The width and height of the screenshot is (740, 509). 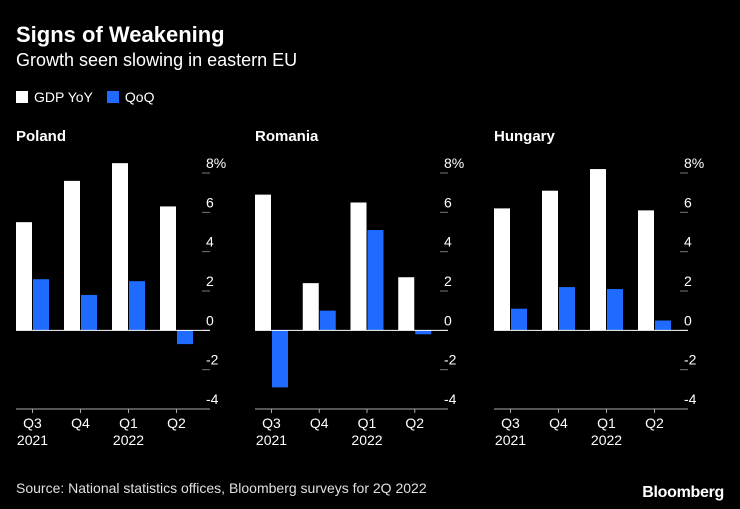 What do you see at coordinates (367, 423) in the screenshot?
I see `x-tick-label-romania-q1: Q1` at bounding box center [367, 423].